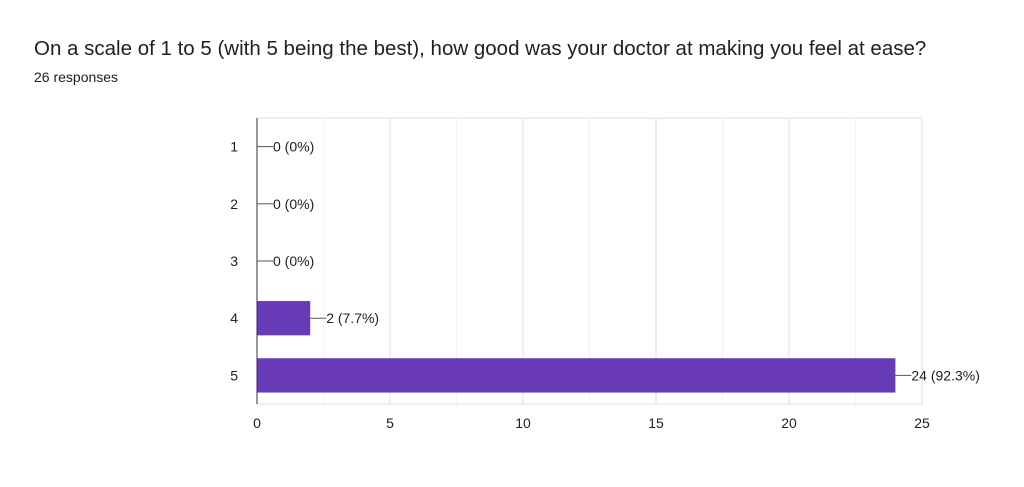 The image size is (1024, 487). Describe the element at coordinates (234, 147) in the screenshot. I see `category-label: 1` at that location.